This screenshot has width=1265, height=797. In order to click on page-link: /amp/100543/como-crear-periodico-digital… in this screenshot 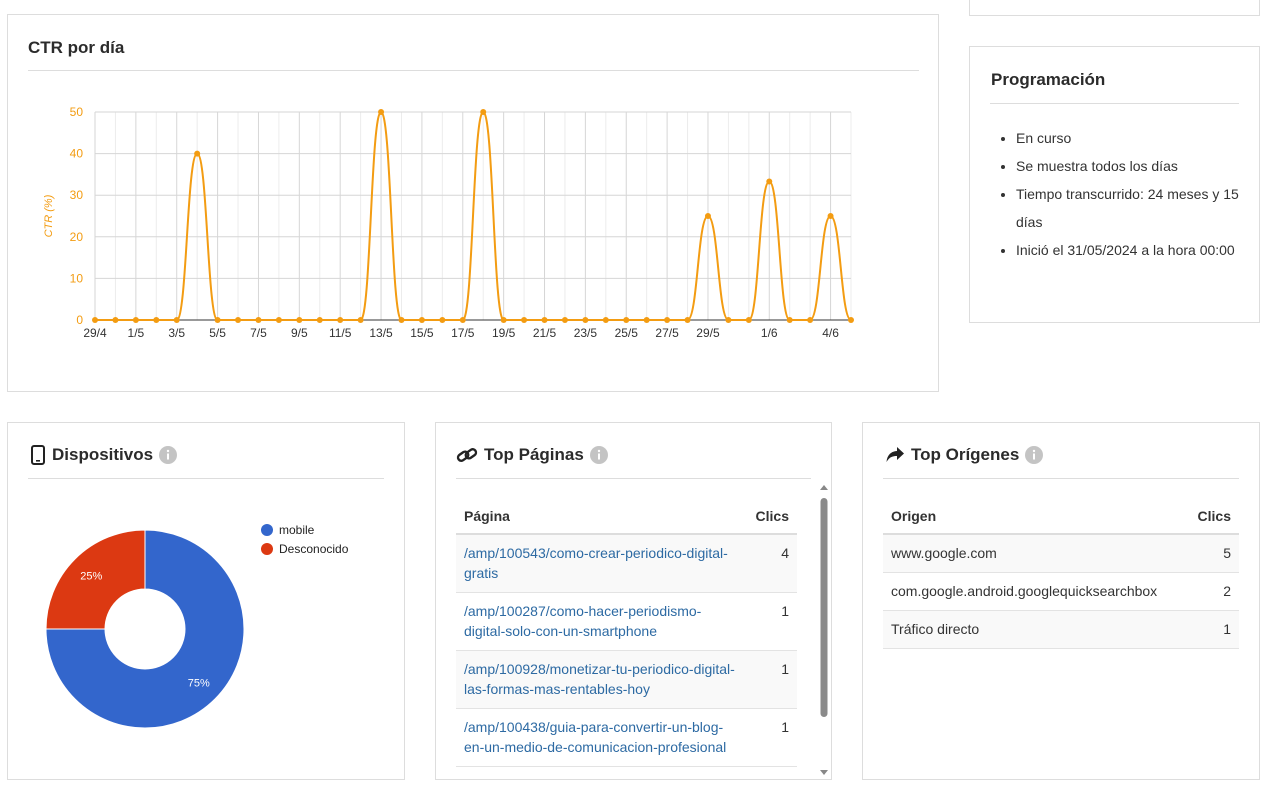, I will do `click(596, 563)`.